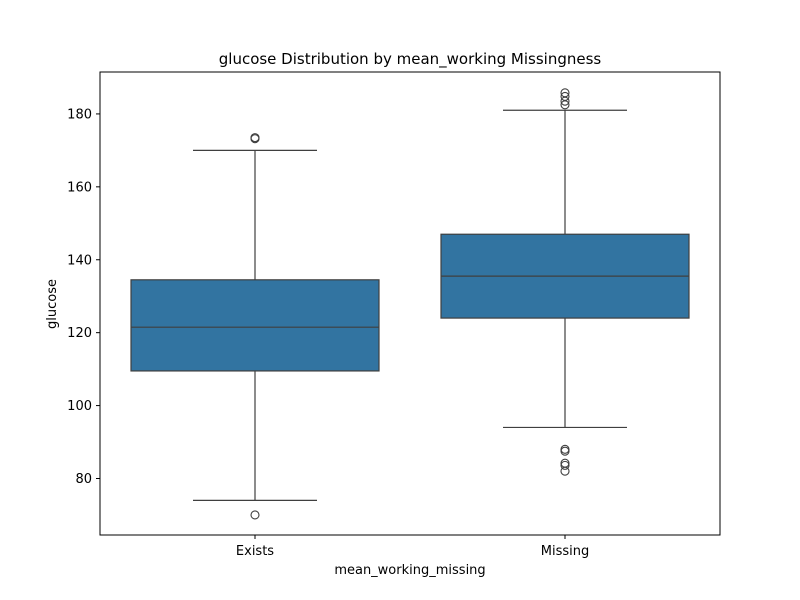 This screenshot has width=800, height=600. I want to click on y-tick-label: 80, so click(83, 479).